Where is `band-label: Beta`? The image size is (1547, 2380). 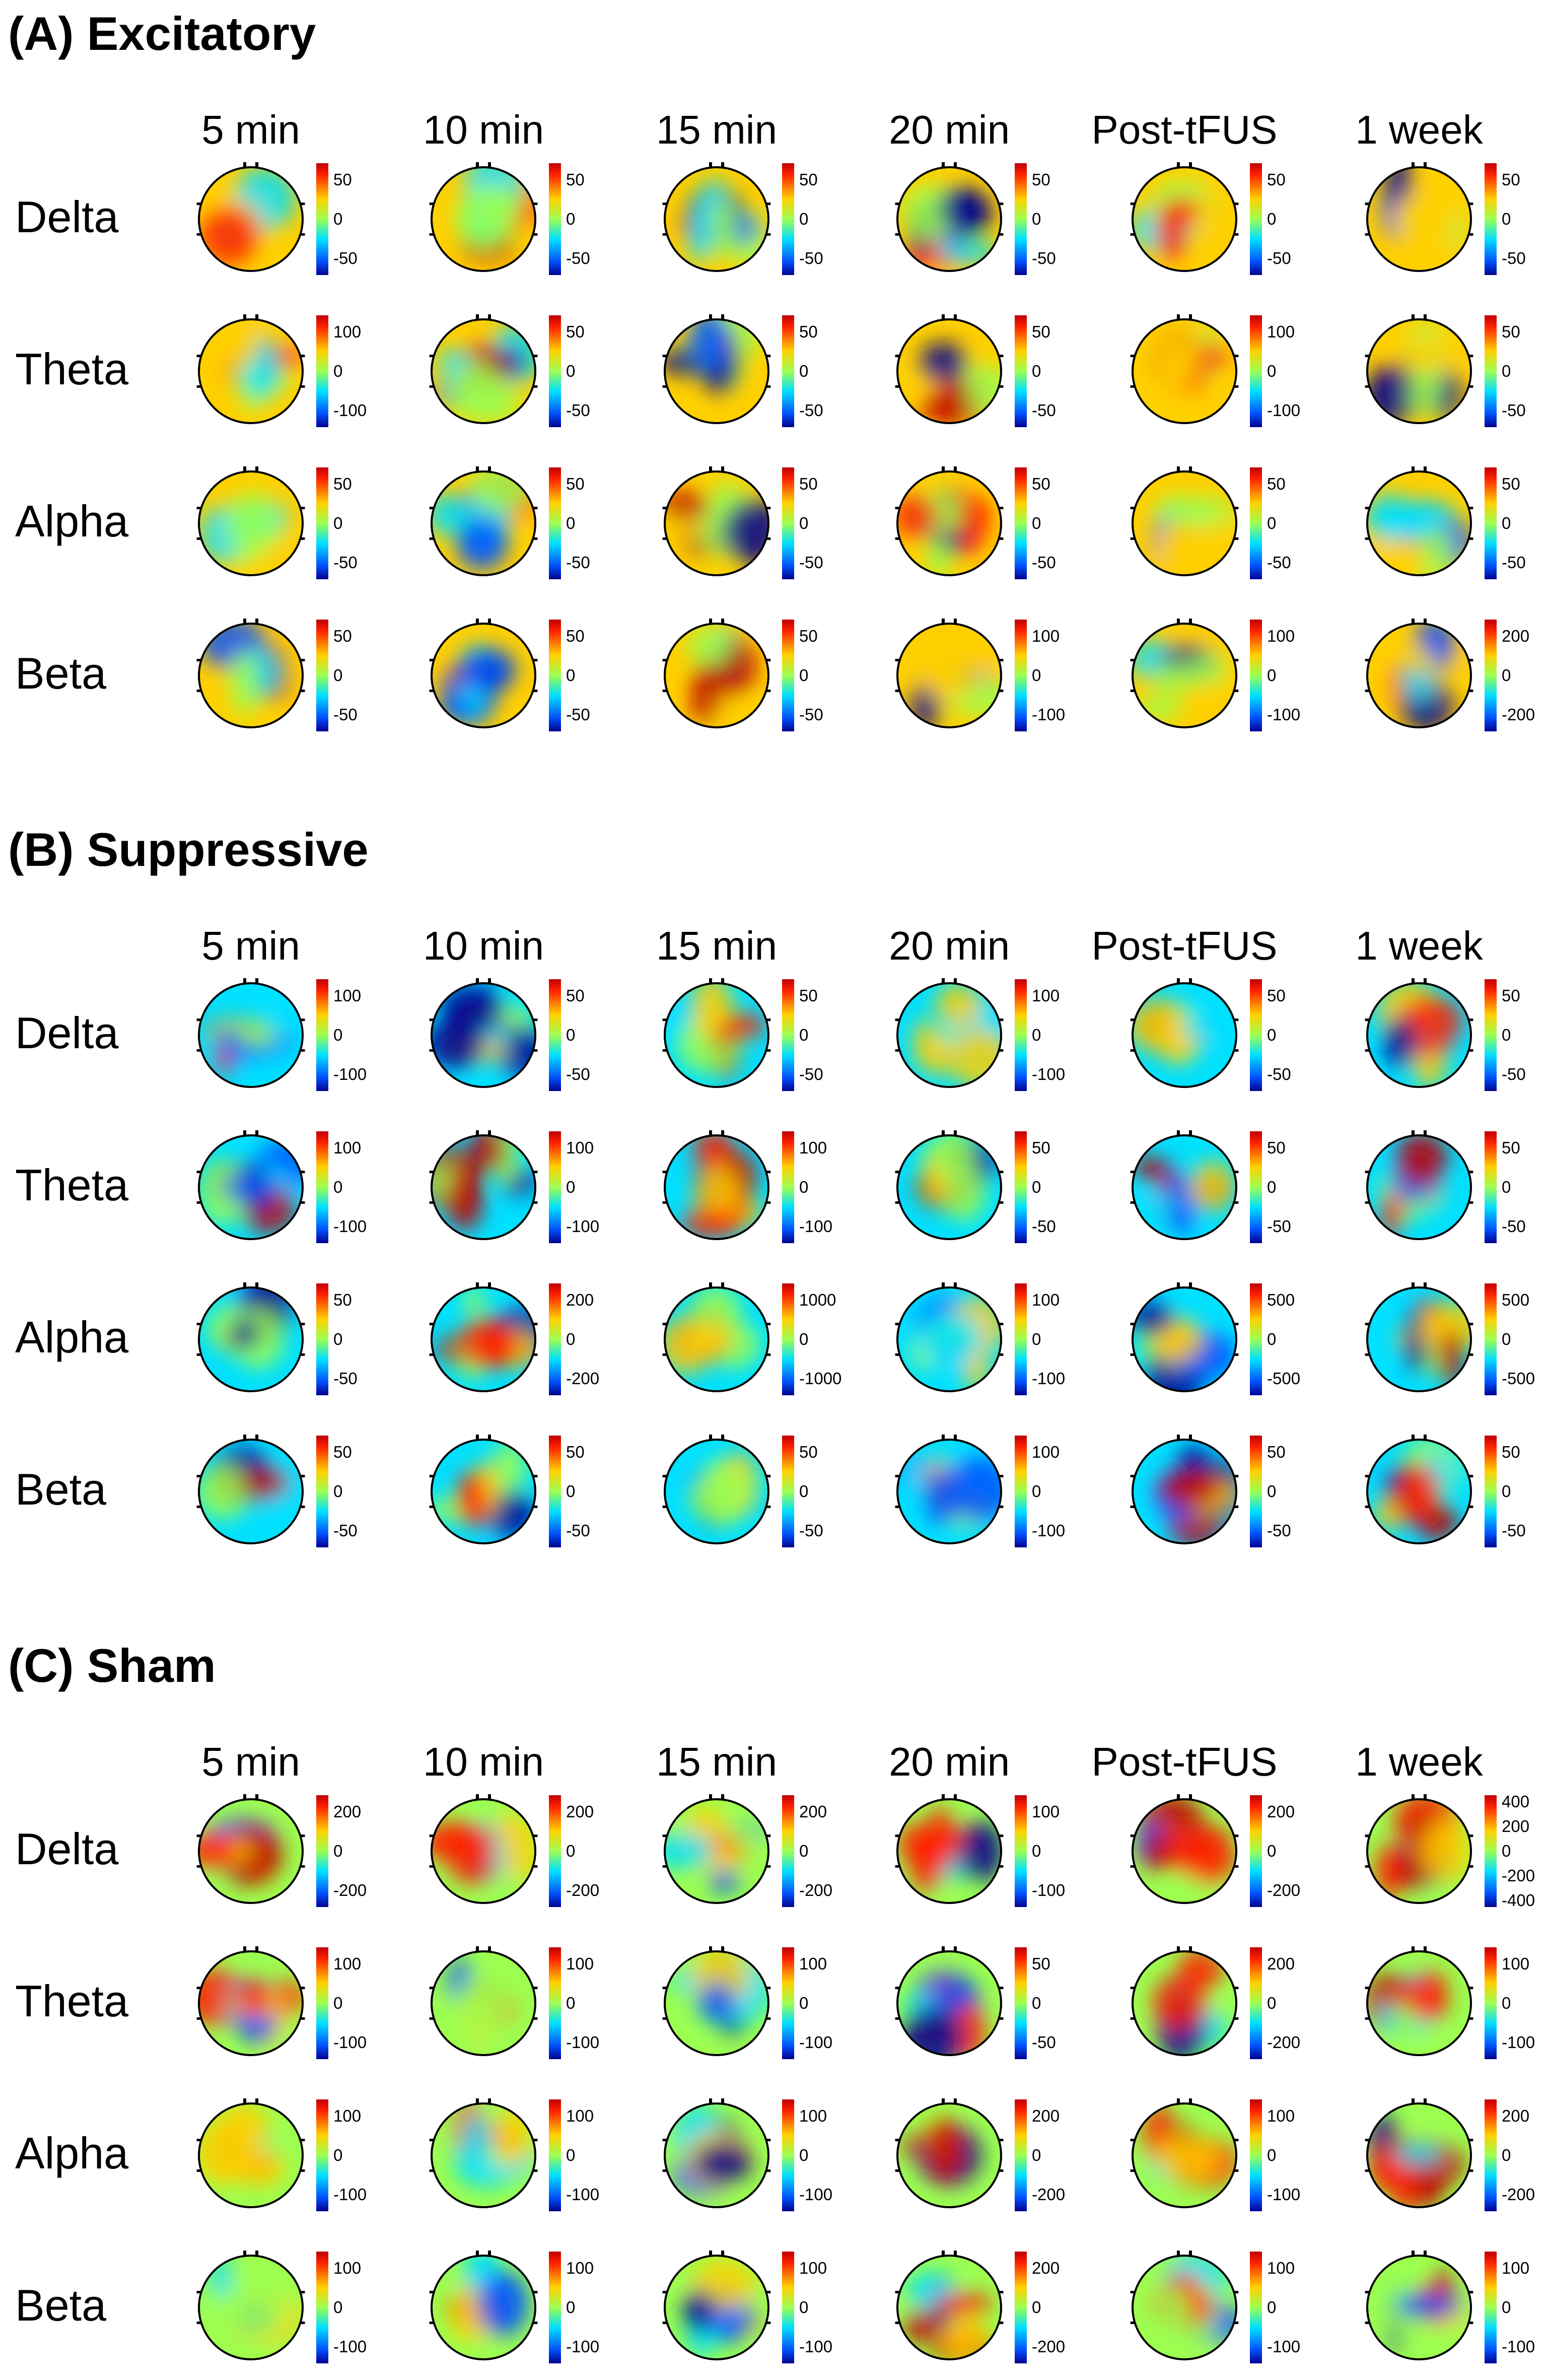
band-label: Beta is located at coordinates (61, 673).